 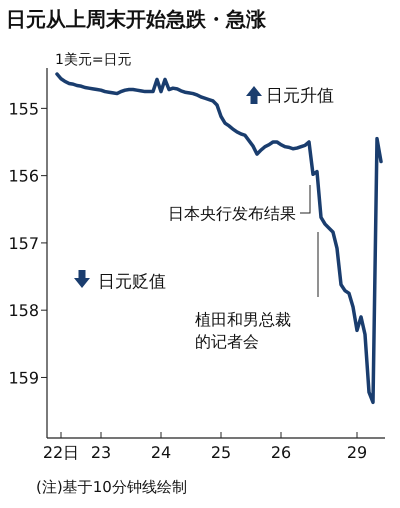 I want to click on x-tick-label: 23, so click(x=101, y=452).